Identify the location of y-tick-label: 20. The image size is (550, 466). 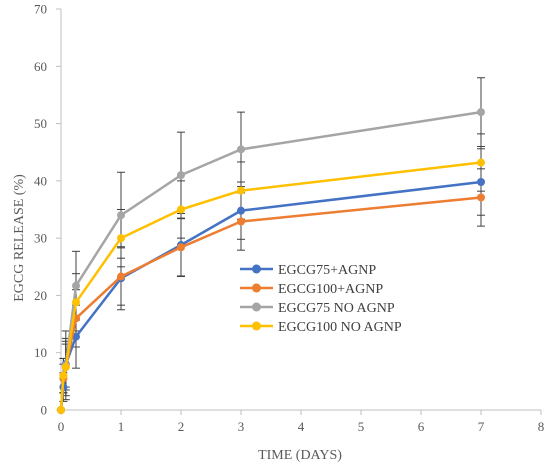
(40, 295).